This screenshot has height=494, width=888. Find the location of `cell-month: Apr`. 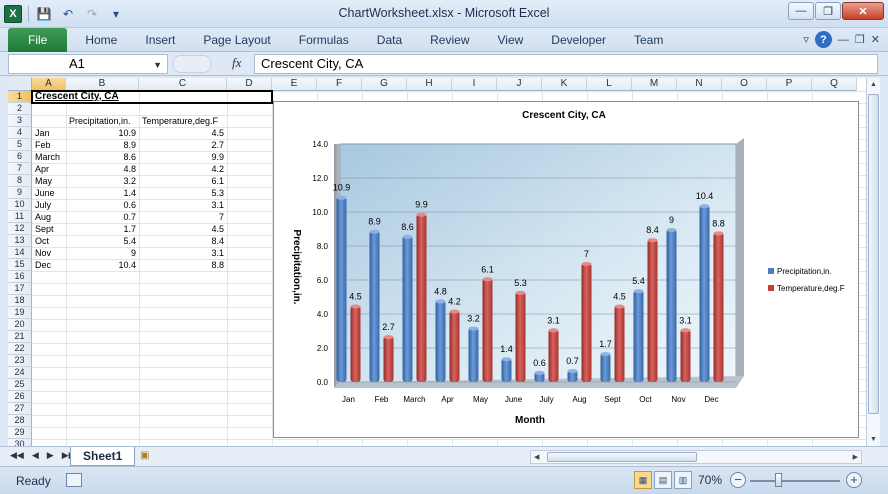

cell-month: Apr is located at coordinates (42, 169).